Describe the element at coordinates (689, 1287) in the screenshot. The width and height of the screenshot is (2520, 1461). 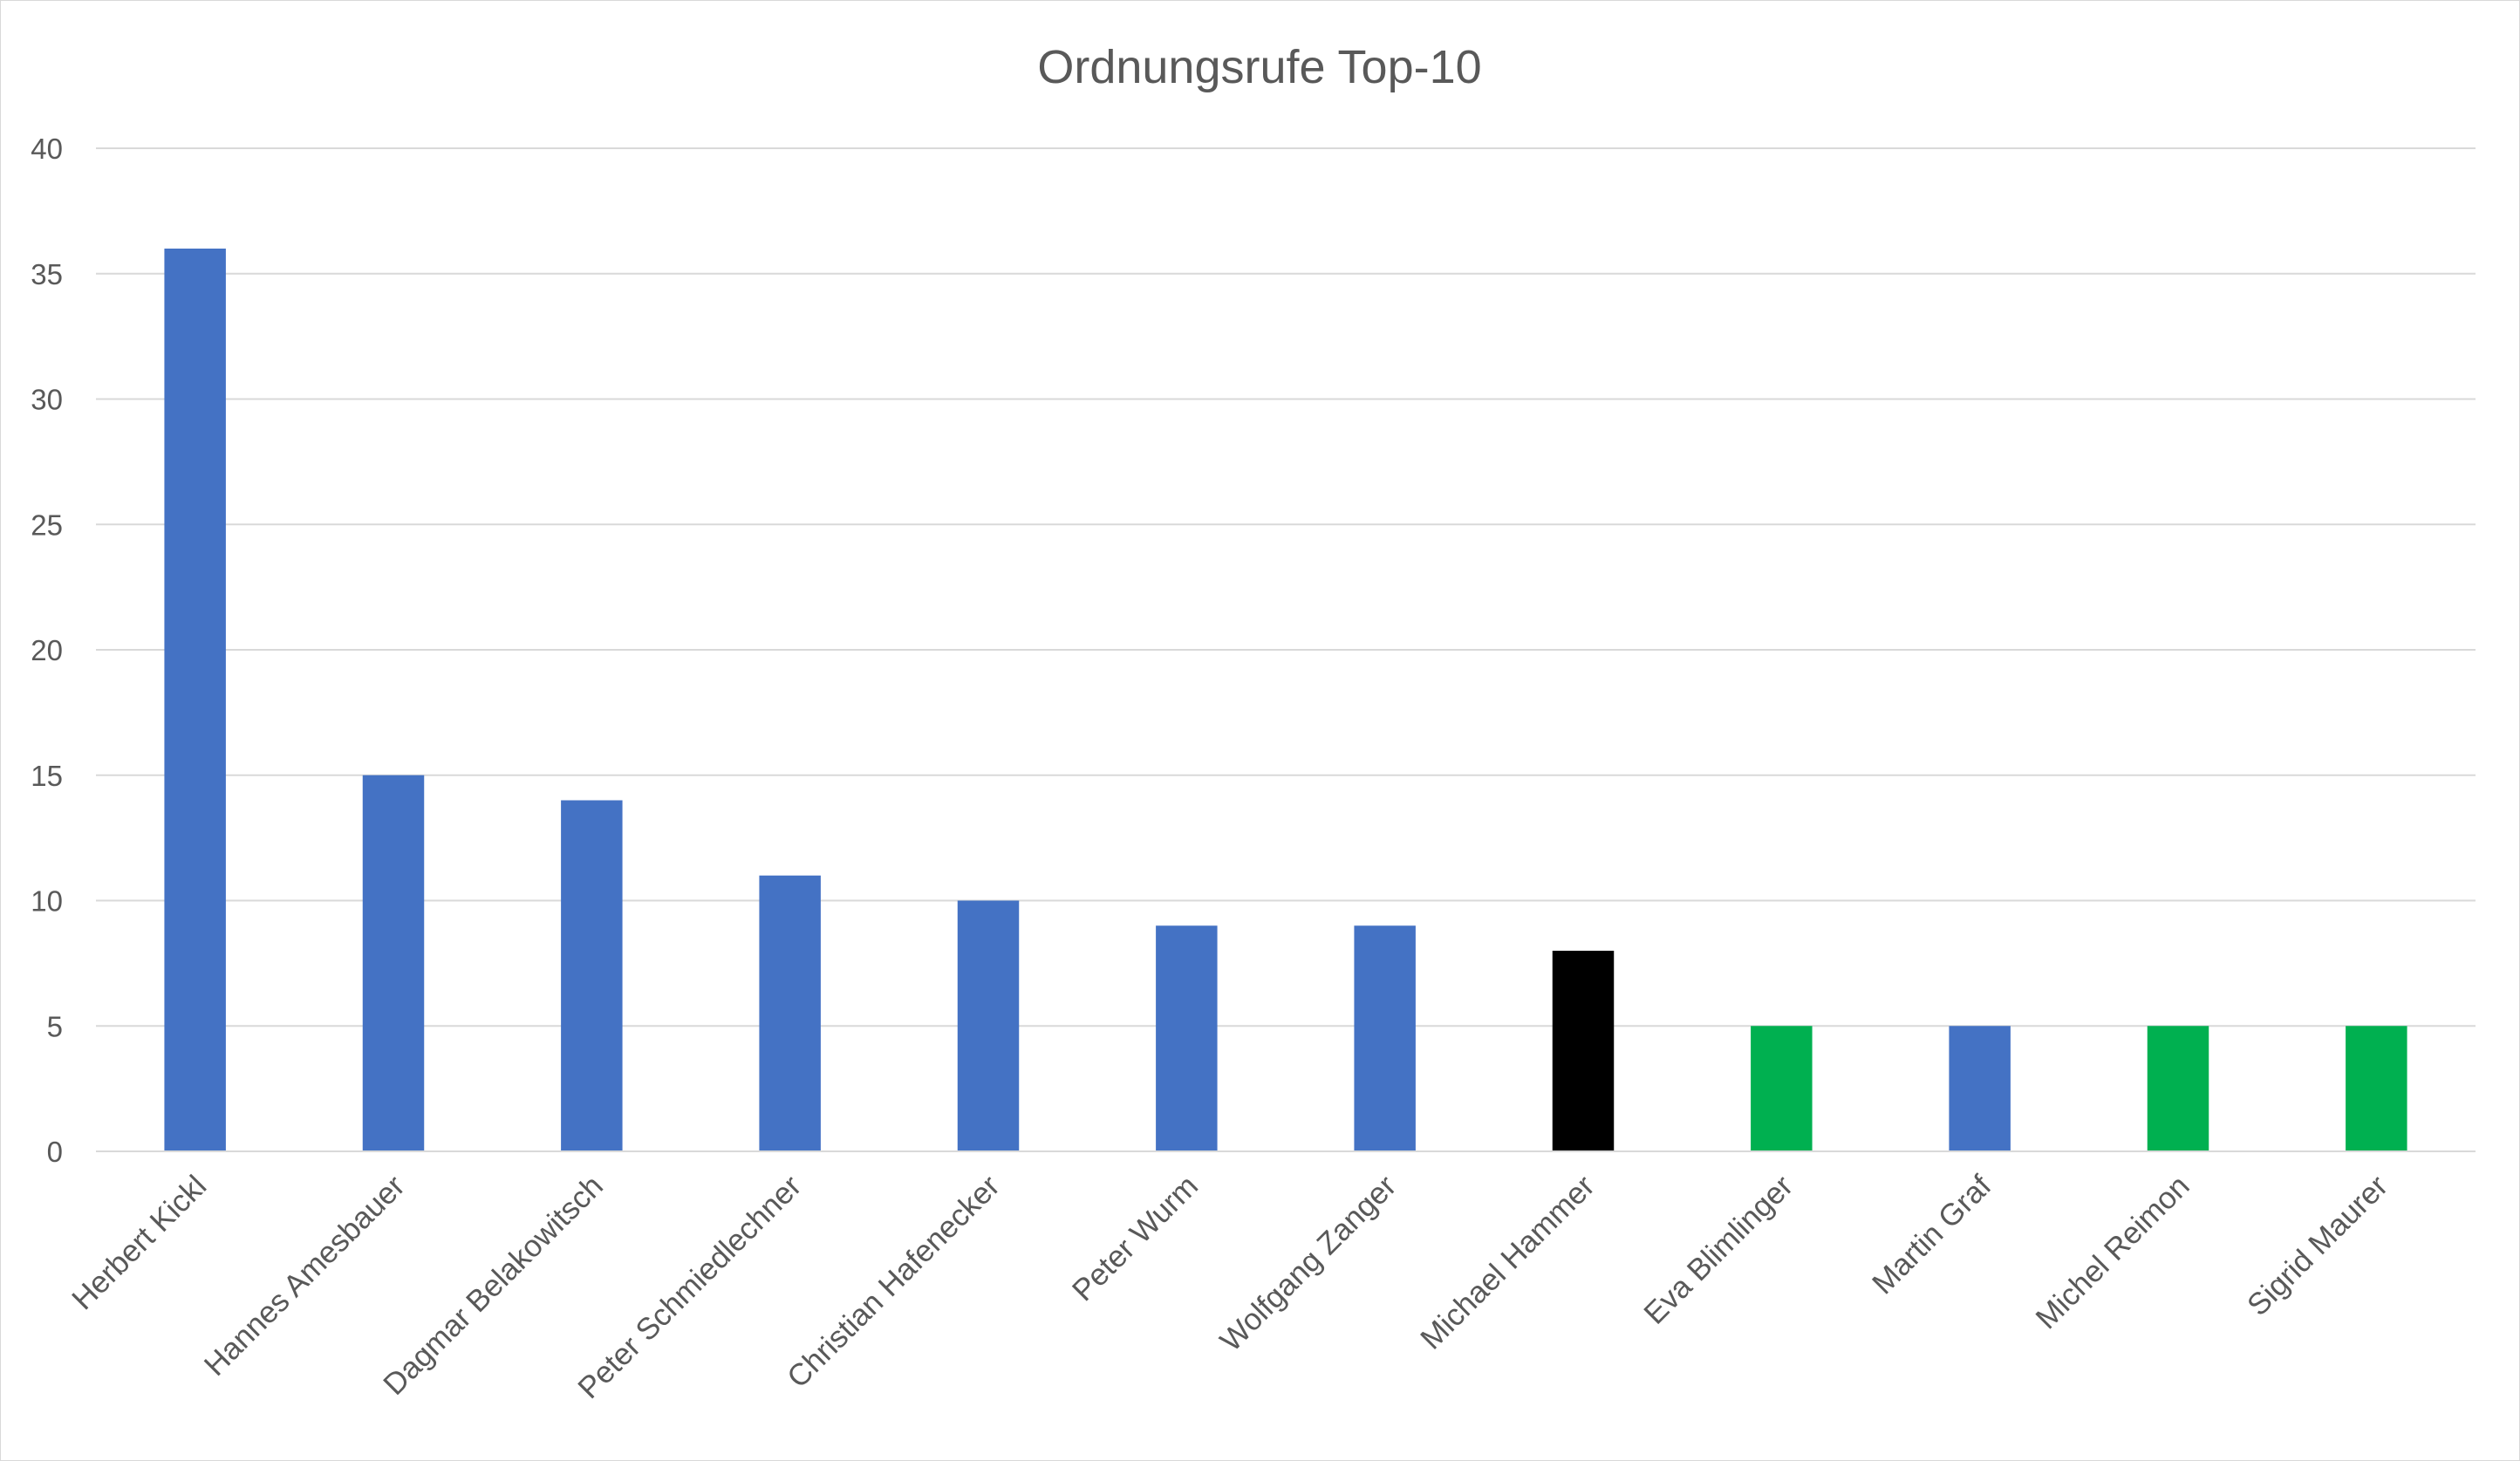
I see `x-tick-label: Peter Schmiedlechner` at that location.